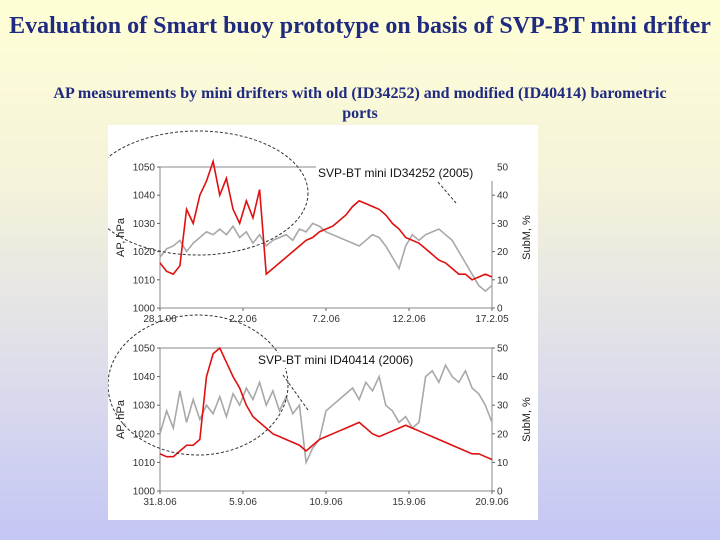  What do you see at coordinates (395, 173) in the screenshot?
I see `annotation-label: SVP-BT mini ID34252 (2005)` at bounding box center [395, 173].